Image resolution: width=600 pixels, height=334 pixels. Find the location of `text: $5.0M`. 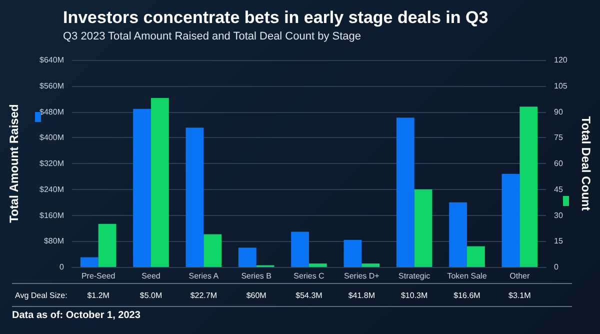

text: $5.0M is located at coordinates (151, 295).